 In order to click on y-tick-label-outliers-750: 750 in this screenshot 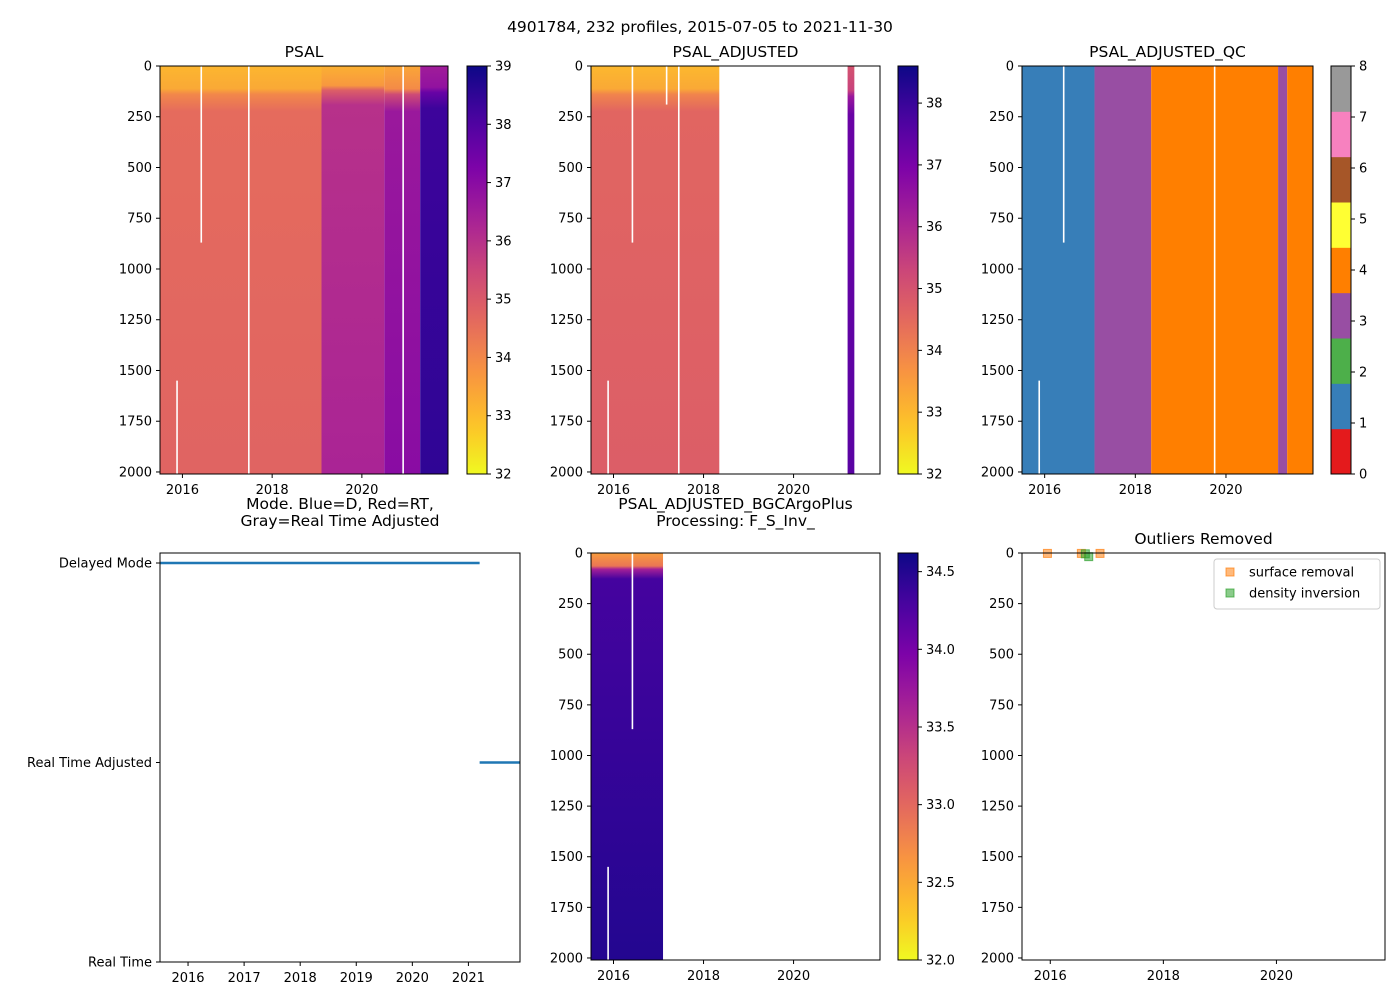, I will do `click(1001, 705)`.